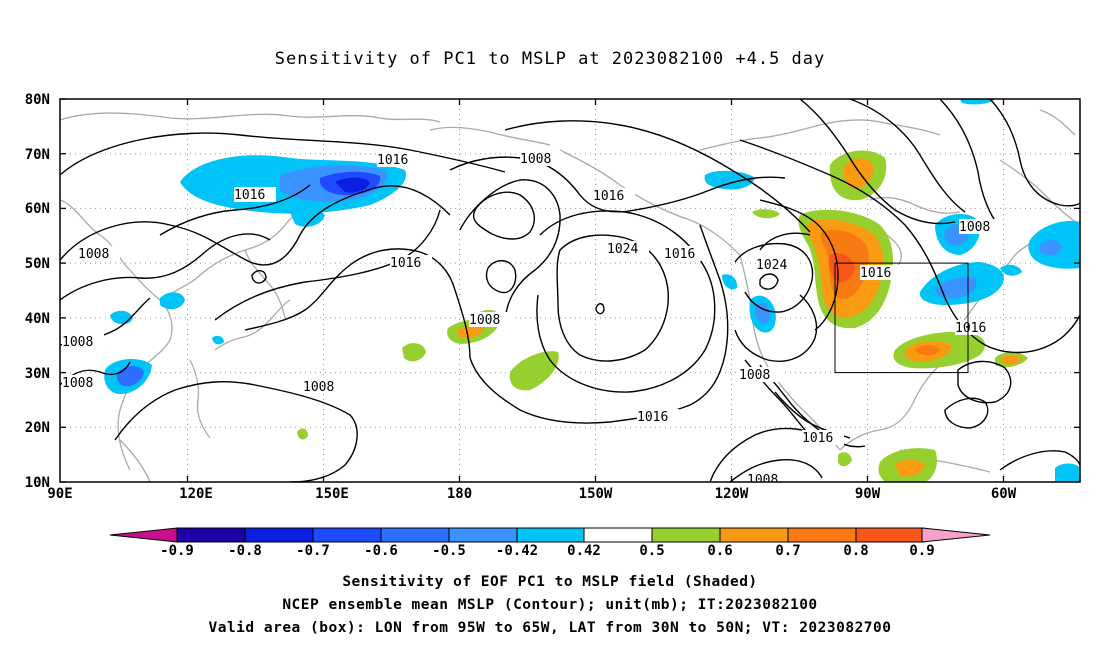 The width and height of the screenshot is (1100, 650). I want to click on shade-neg-a1, so click(172, 301).